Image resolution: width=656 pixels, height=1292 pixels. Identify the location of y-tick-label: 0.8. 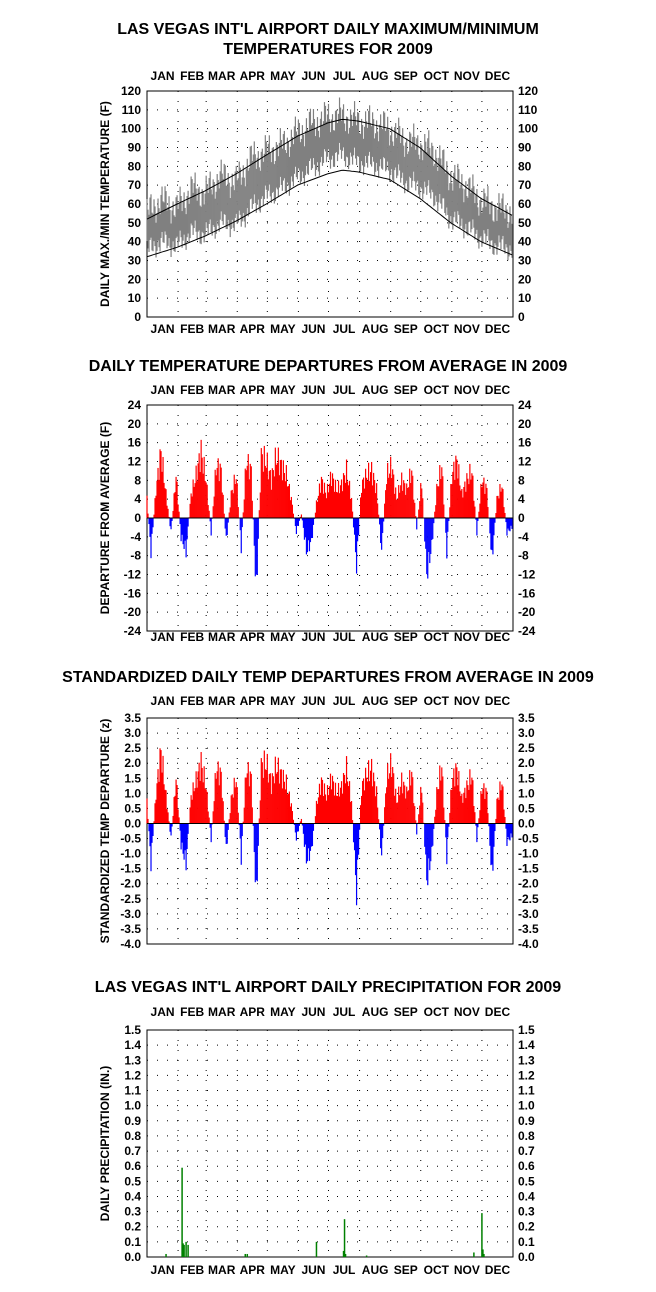
(132, 1136).